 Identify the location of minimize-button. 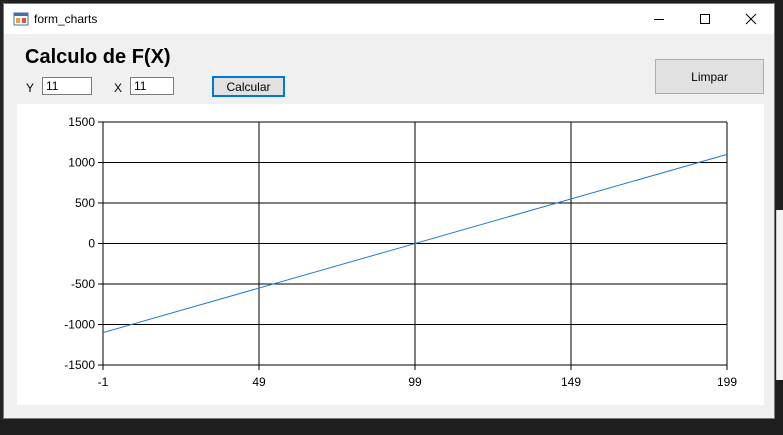
(659, 19).